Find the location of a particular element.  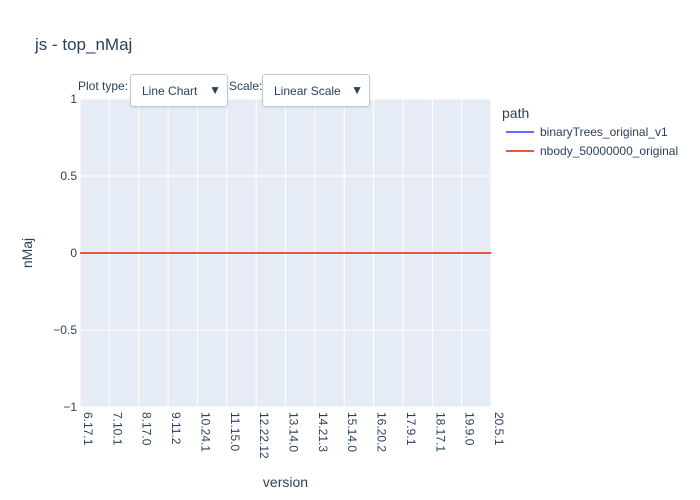

x-tick-label: 20.5.1 is located at coordinates (499, 429).